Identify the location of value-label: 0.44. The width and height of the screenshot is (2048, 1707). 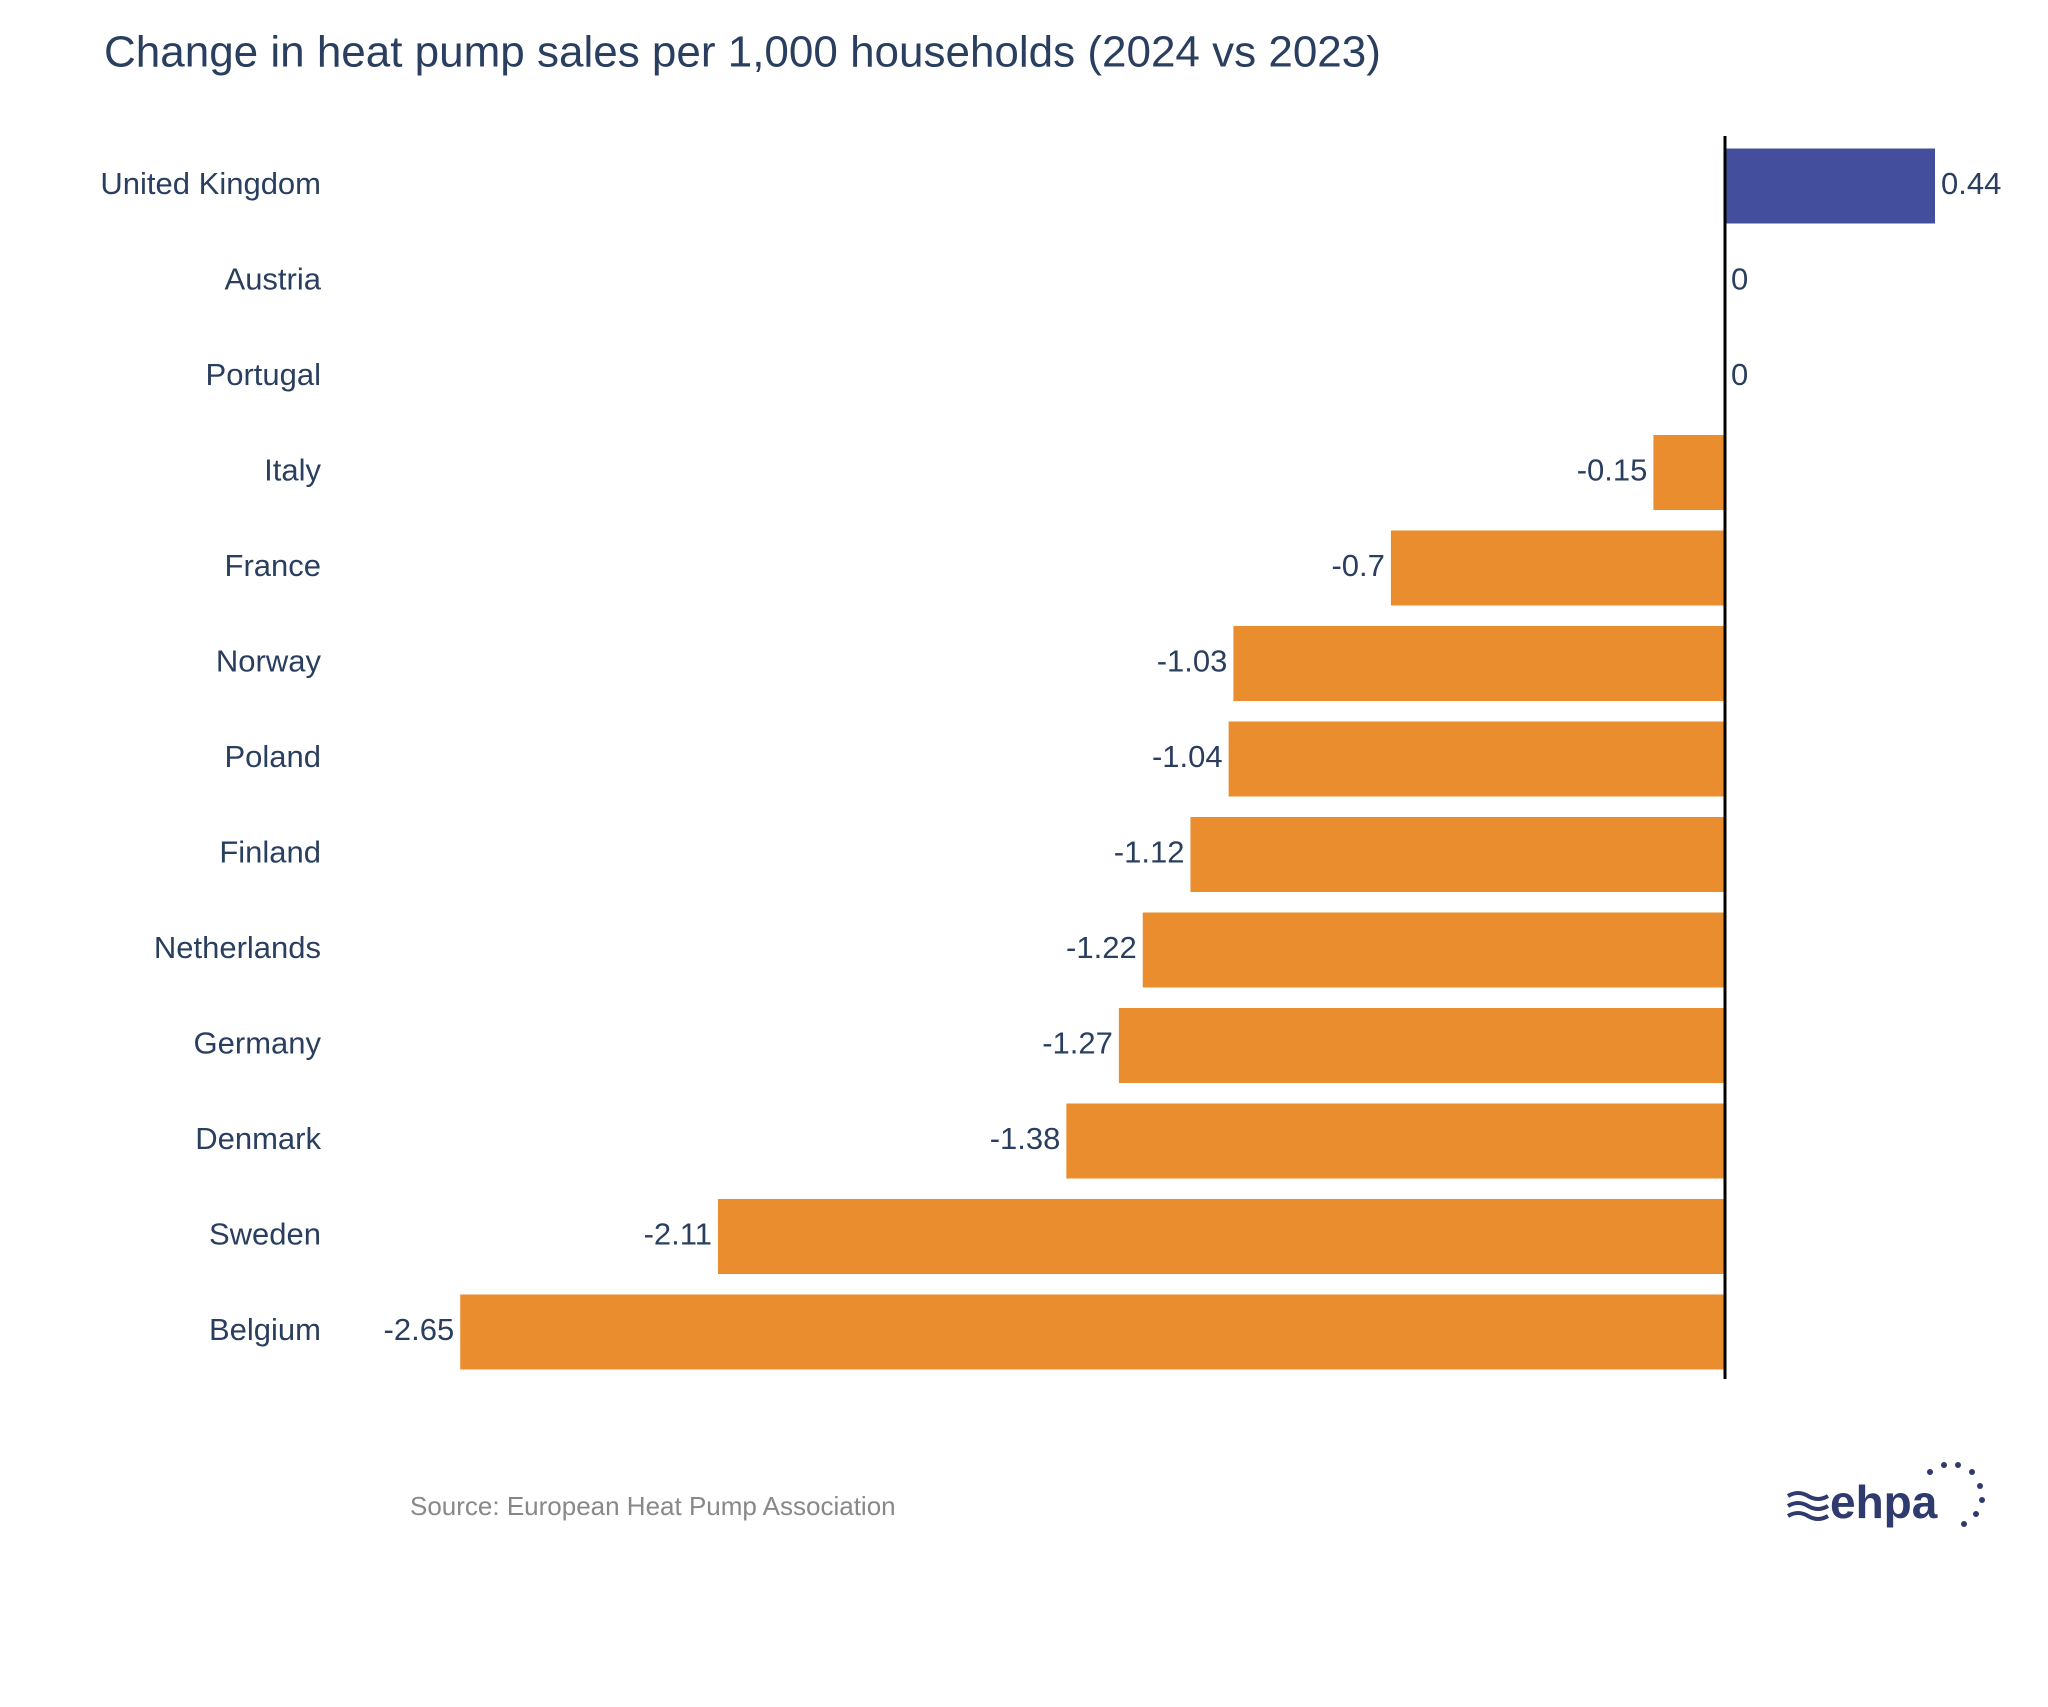
(1971, 183).